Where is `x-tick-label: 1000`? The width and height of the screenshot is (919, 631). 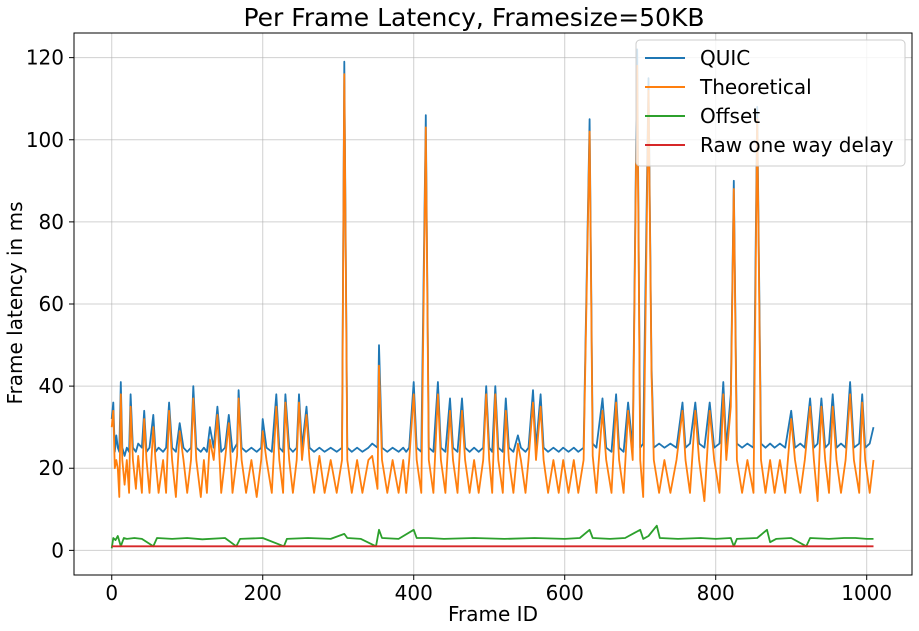
x-tick-label: 1000 is located at coordinates (866, 593).